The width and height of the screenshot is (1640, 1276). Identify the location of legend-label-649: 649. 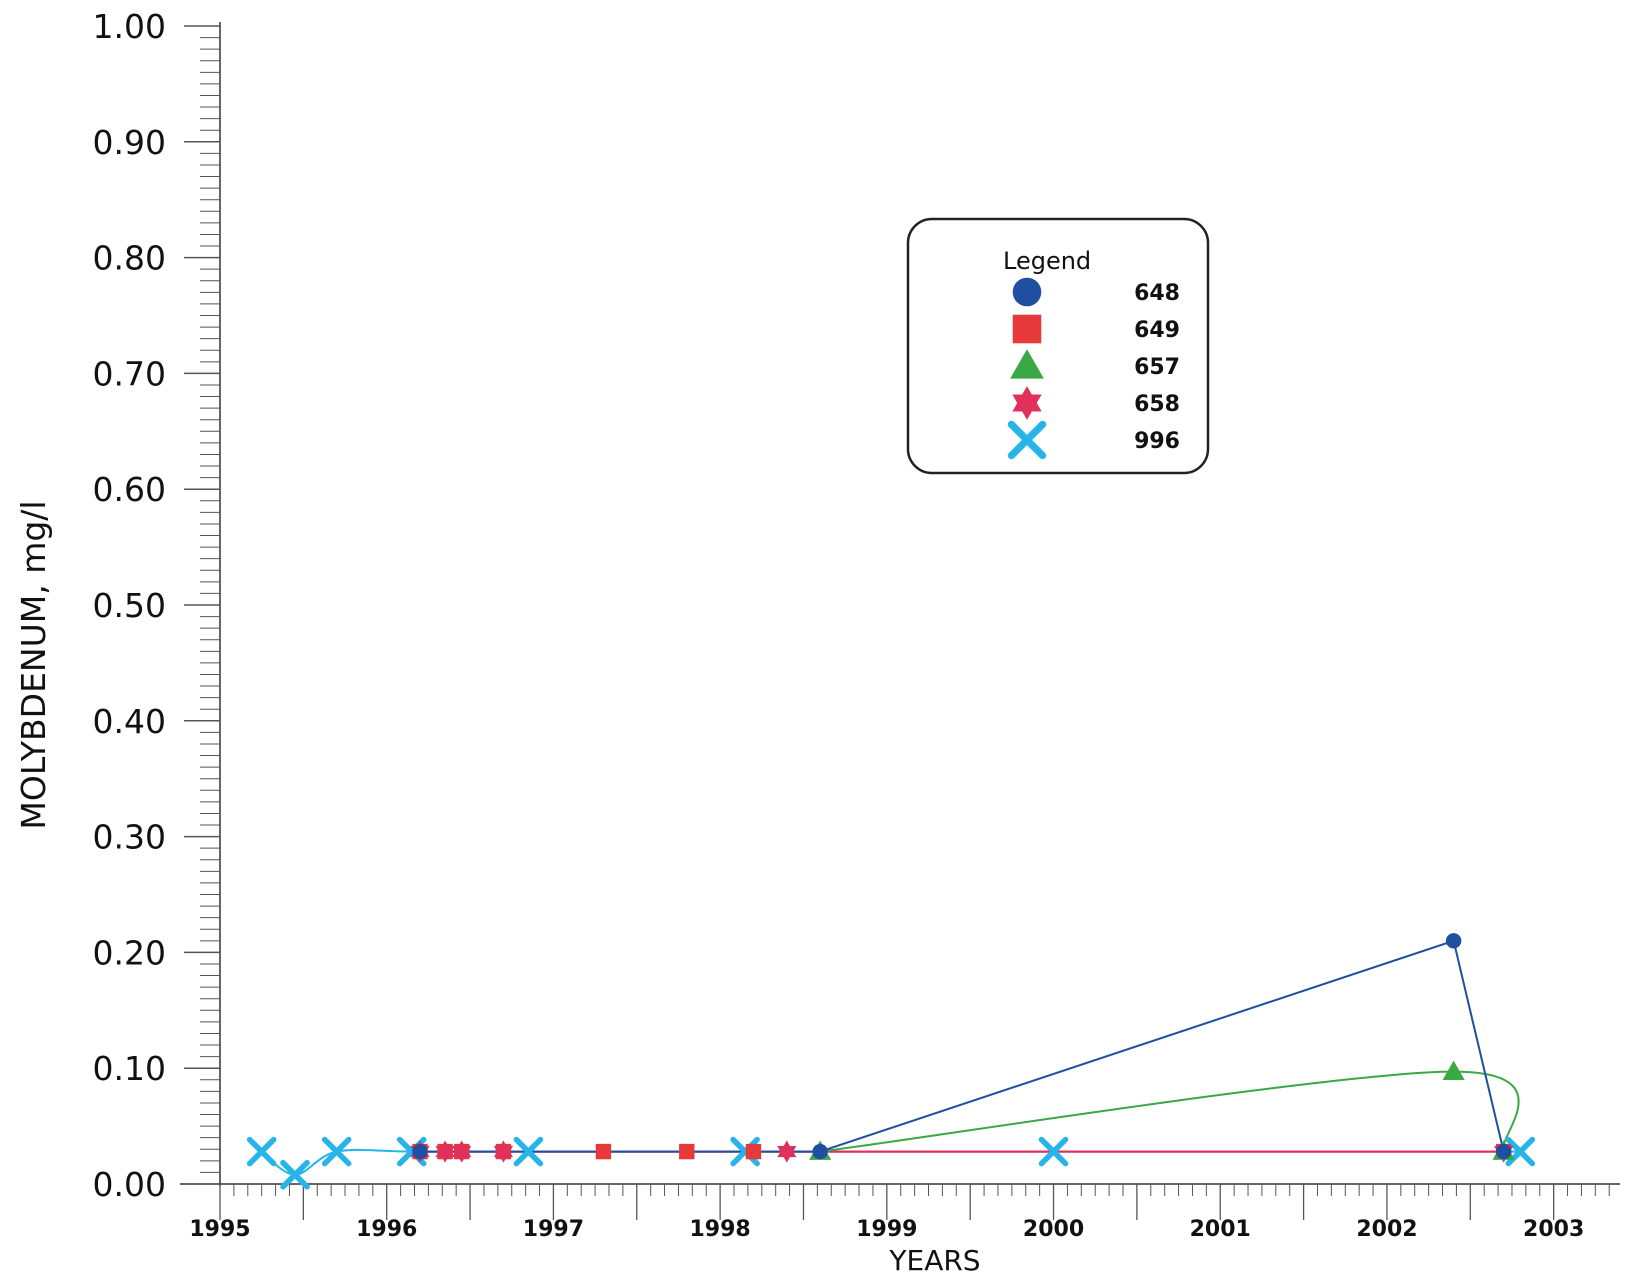
(1157, 330).